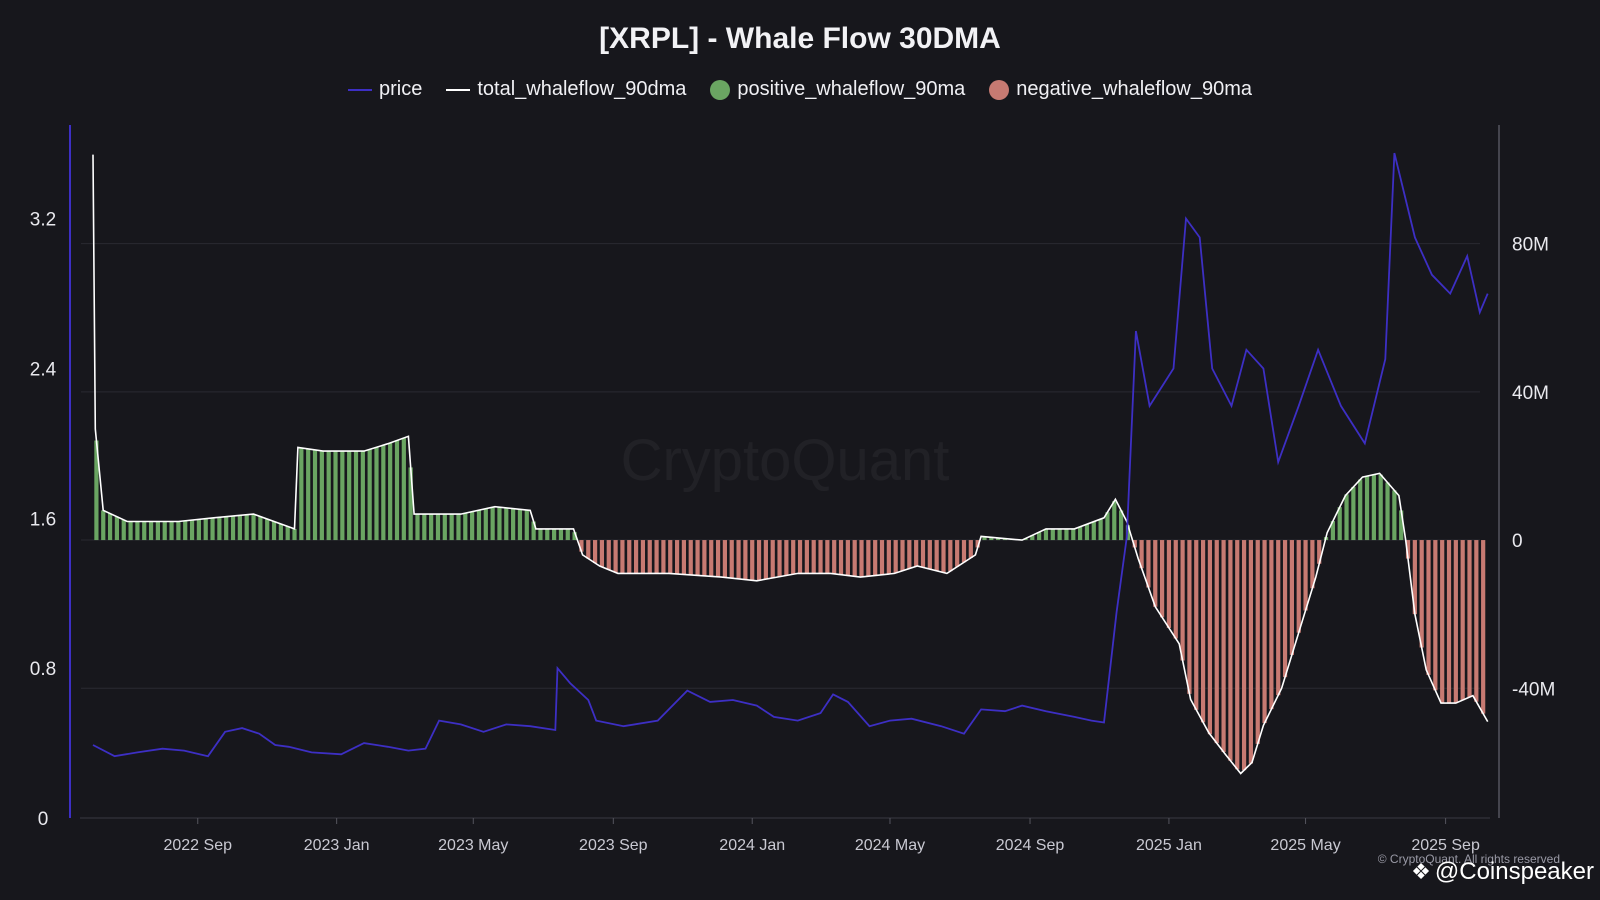  Describe the element at coordinates (851, 89) in the screenshot. I see `legend-label-positive-whaleflow: positive_whaleflow_90ma` at that location.